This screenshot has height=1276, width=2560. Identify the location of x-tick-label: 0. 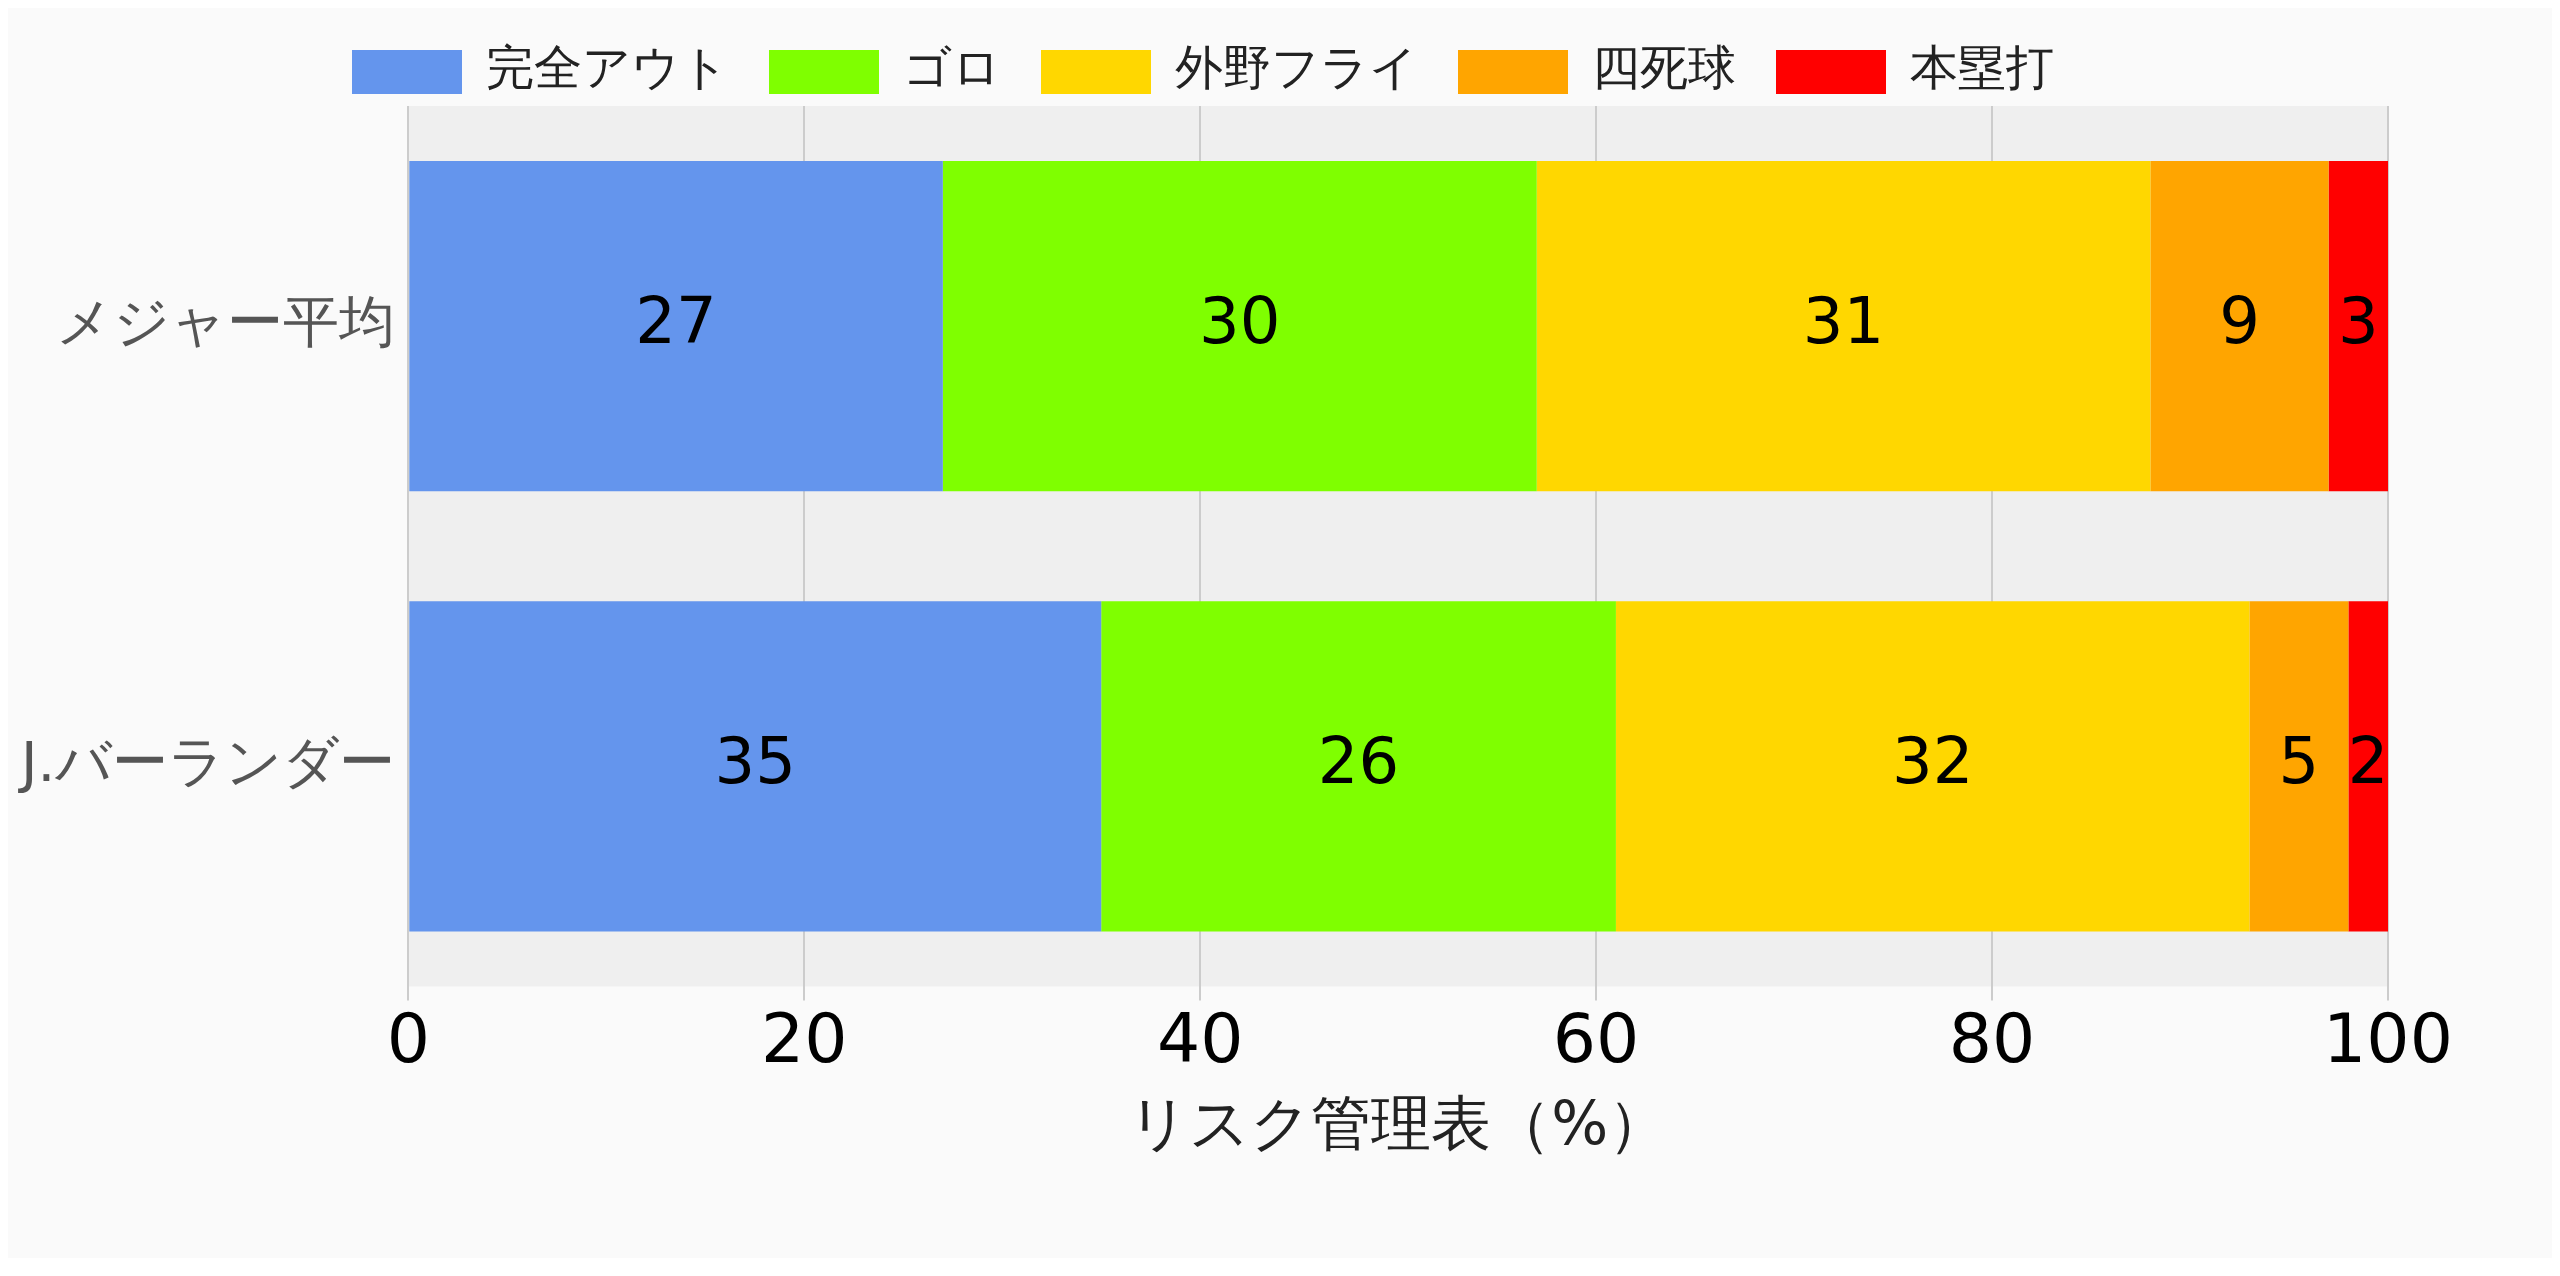
(408, 1038).